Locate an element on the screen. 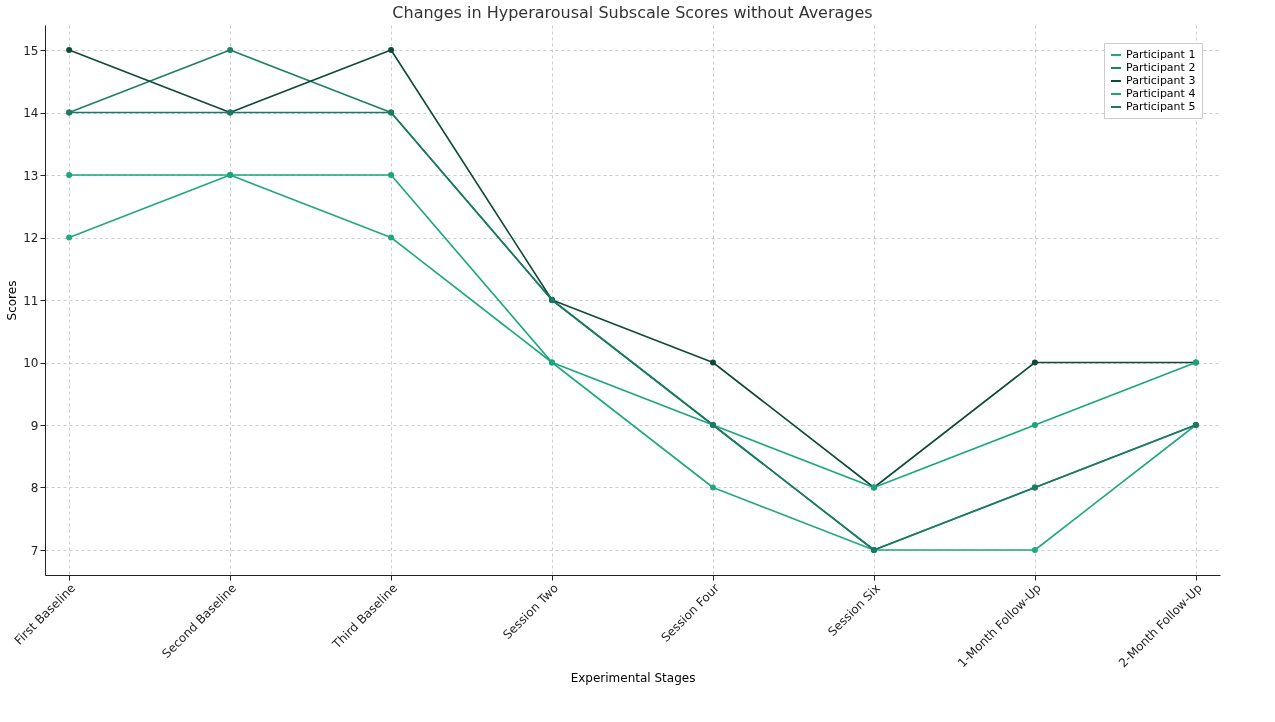 Image resolution: width=1275 pixels, height=722 pixels. y-tick-label: 14 is located at coordinates (31, 113).